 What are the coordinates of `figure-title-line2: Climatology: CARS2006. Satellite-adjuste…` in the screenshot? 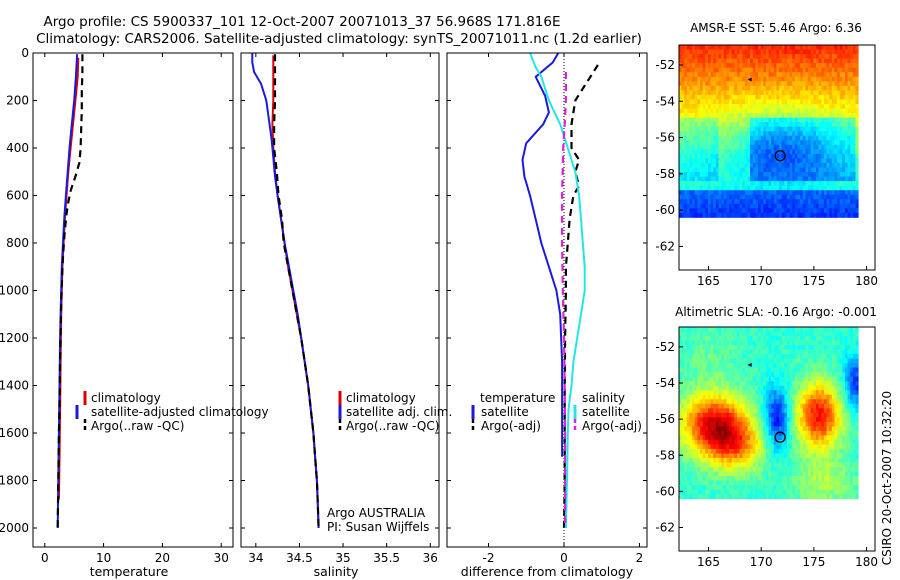 It's located at (339, 39).